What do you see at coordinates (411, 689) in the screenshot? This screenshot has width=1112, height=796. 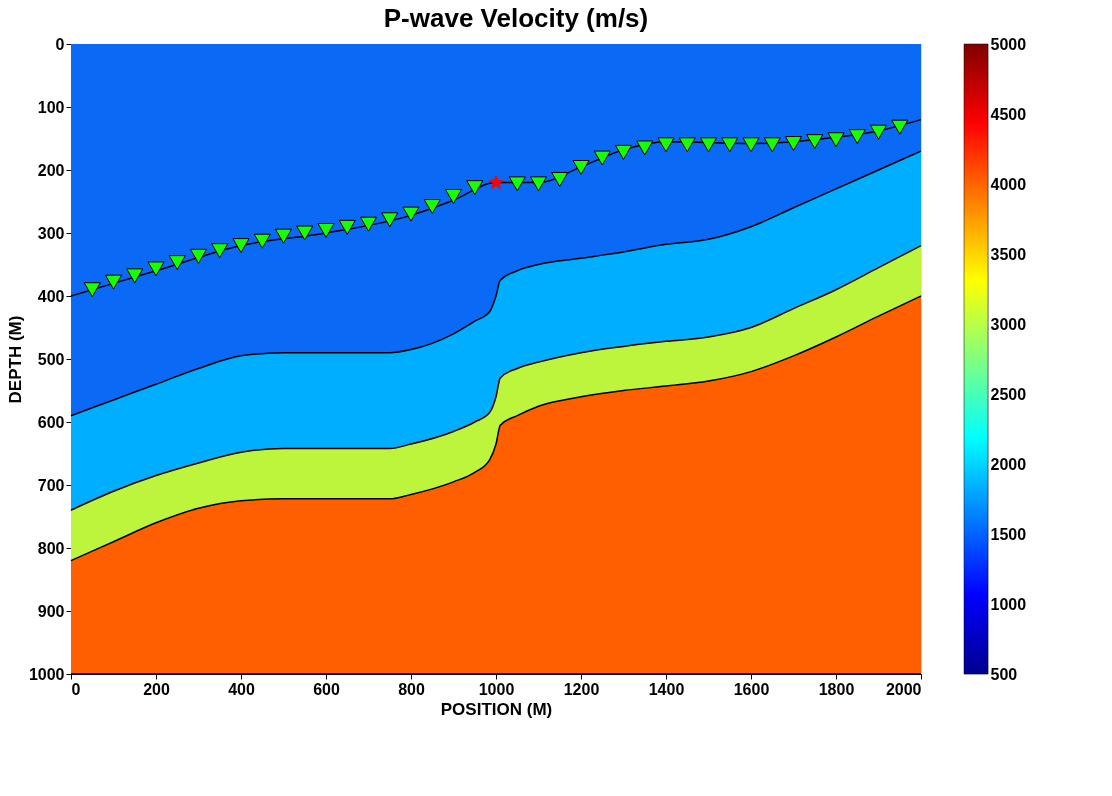 I see `x-tick-label: 800` at bounding box center [411, 689].